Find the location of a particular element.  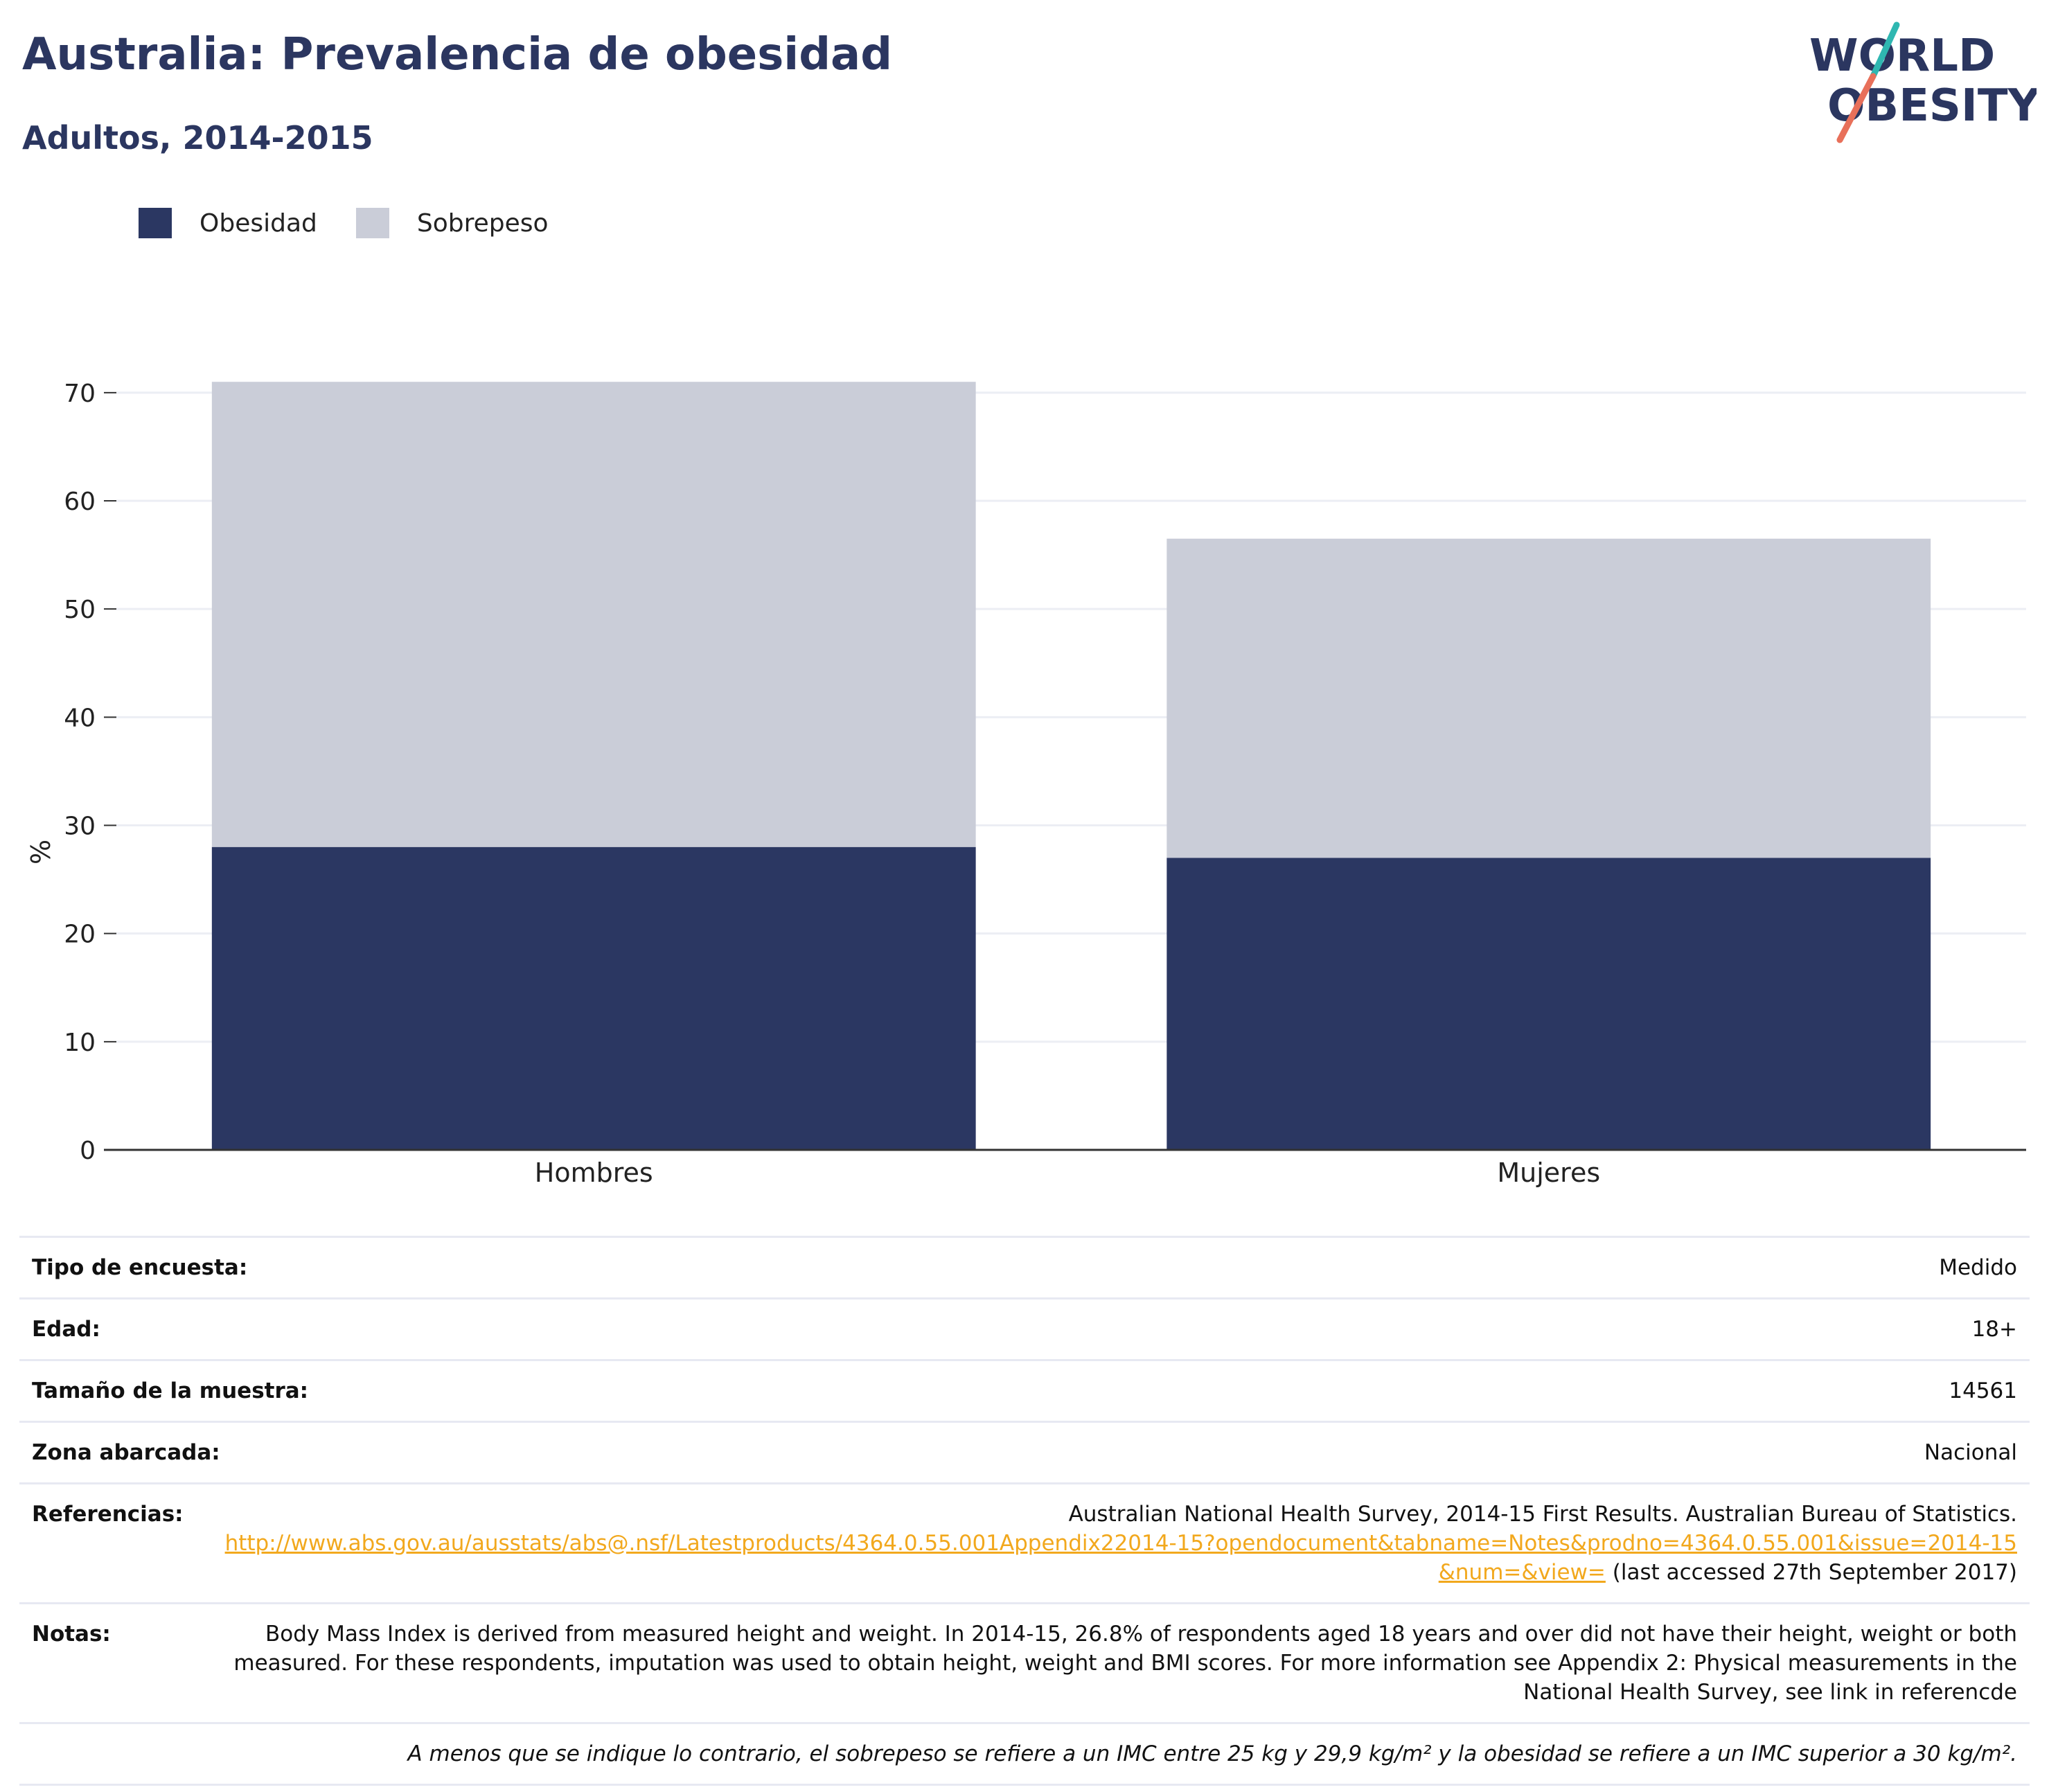

bar-hombres-obesidad is located at coordinates (593, 998).